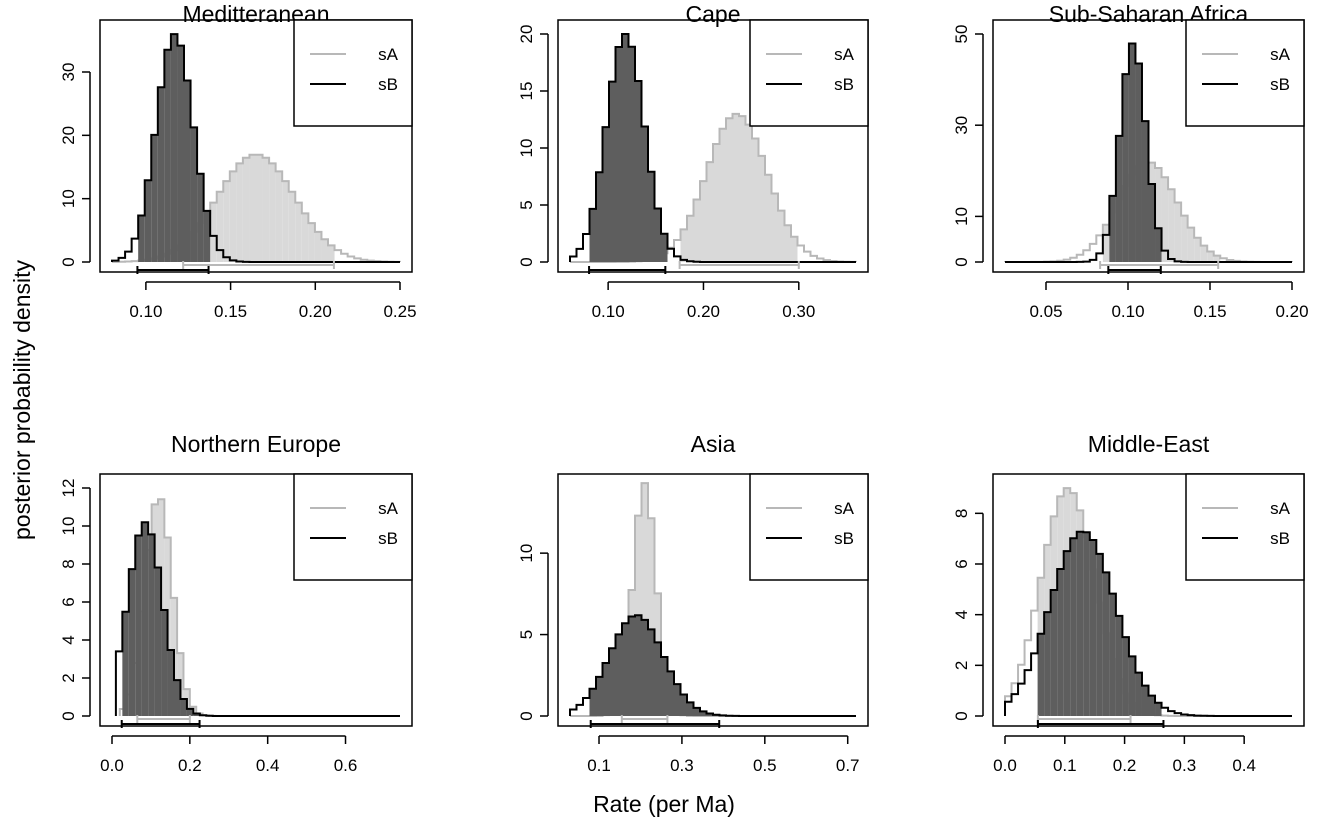 The width and height of the screenshot is (1328, 830). Describe the element at coordinates (961, 513) in the screenshot. I see `y-tick-label: 8` at that location.